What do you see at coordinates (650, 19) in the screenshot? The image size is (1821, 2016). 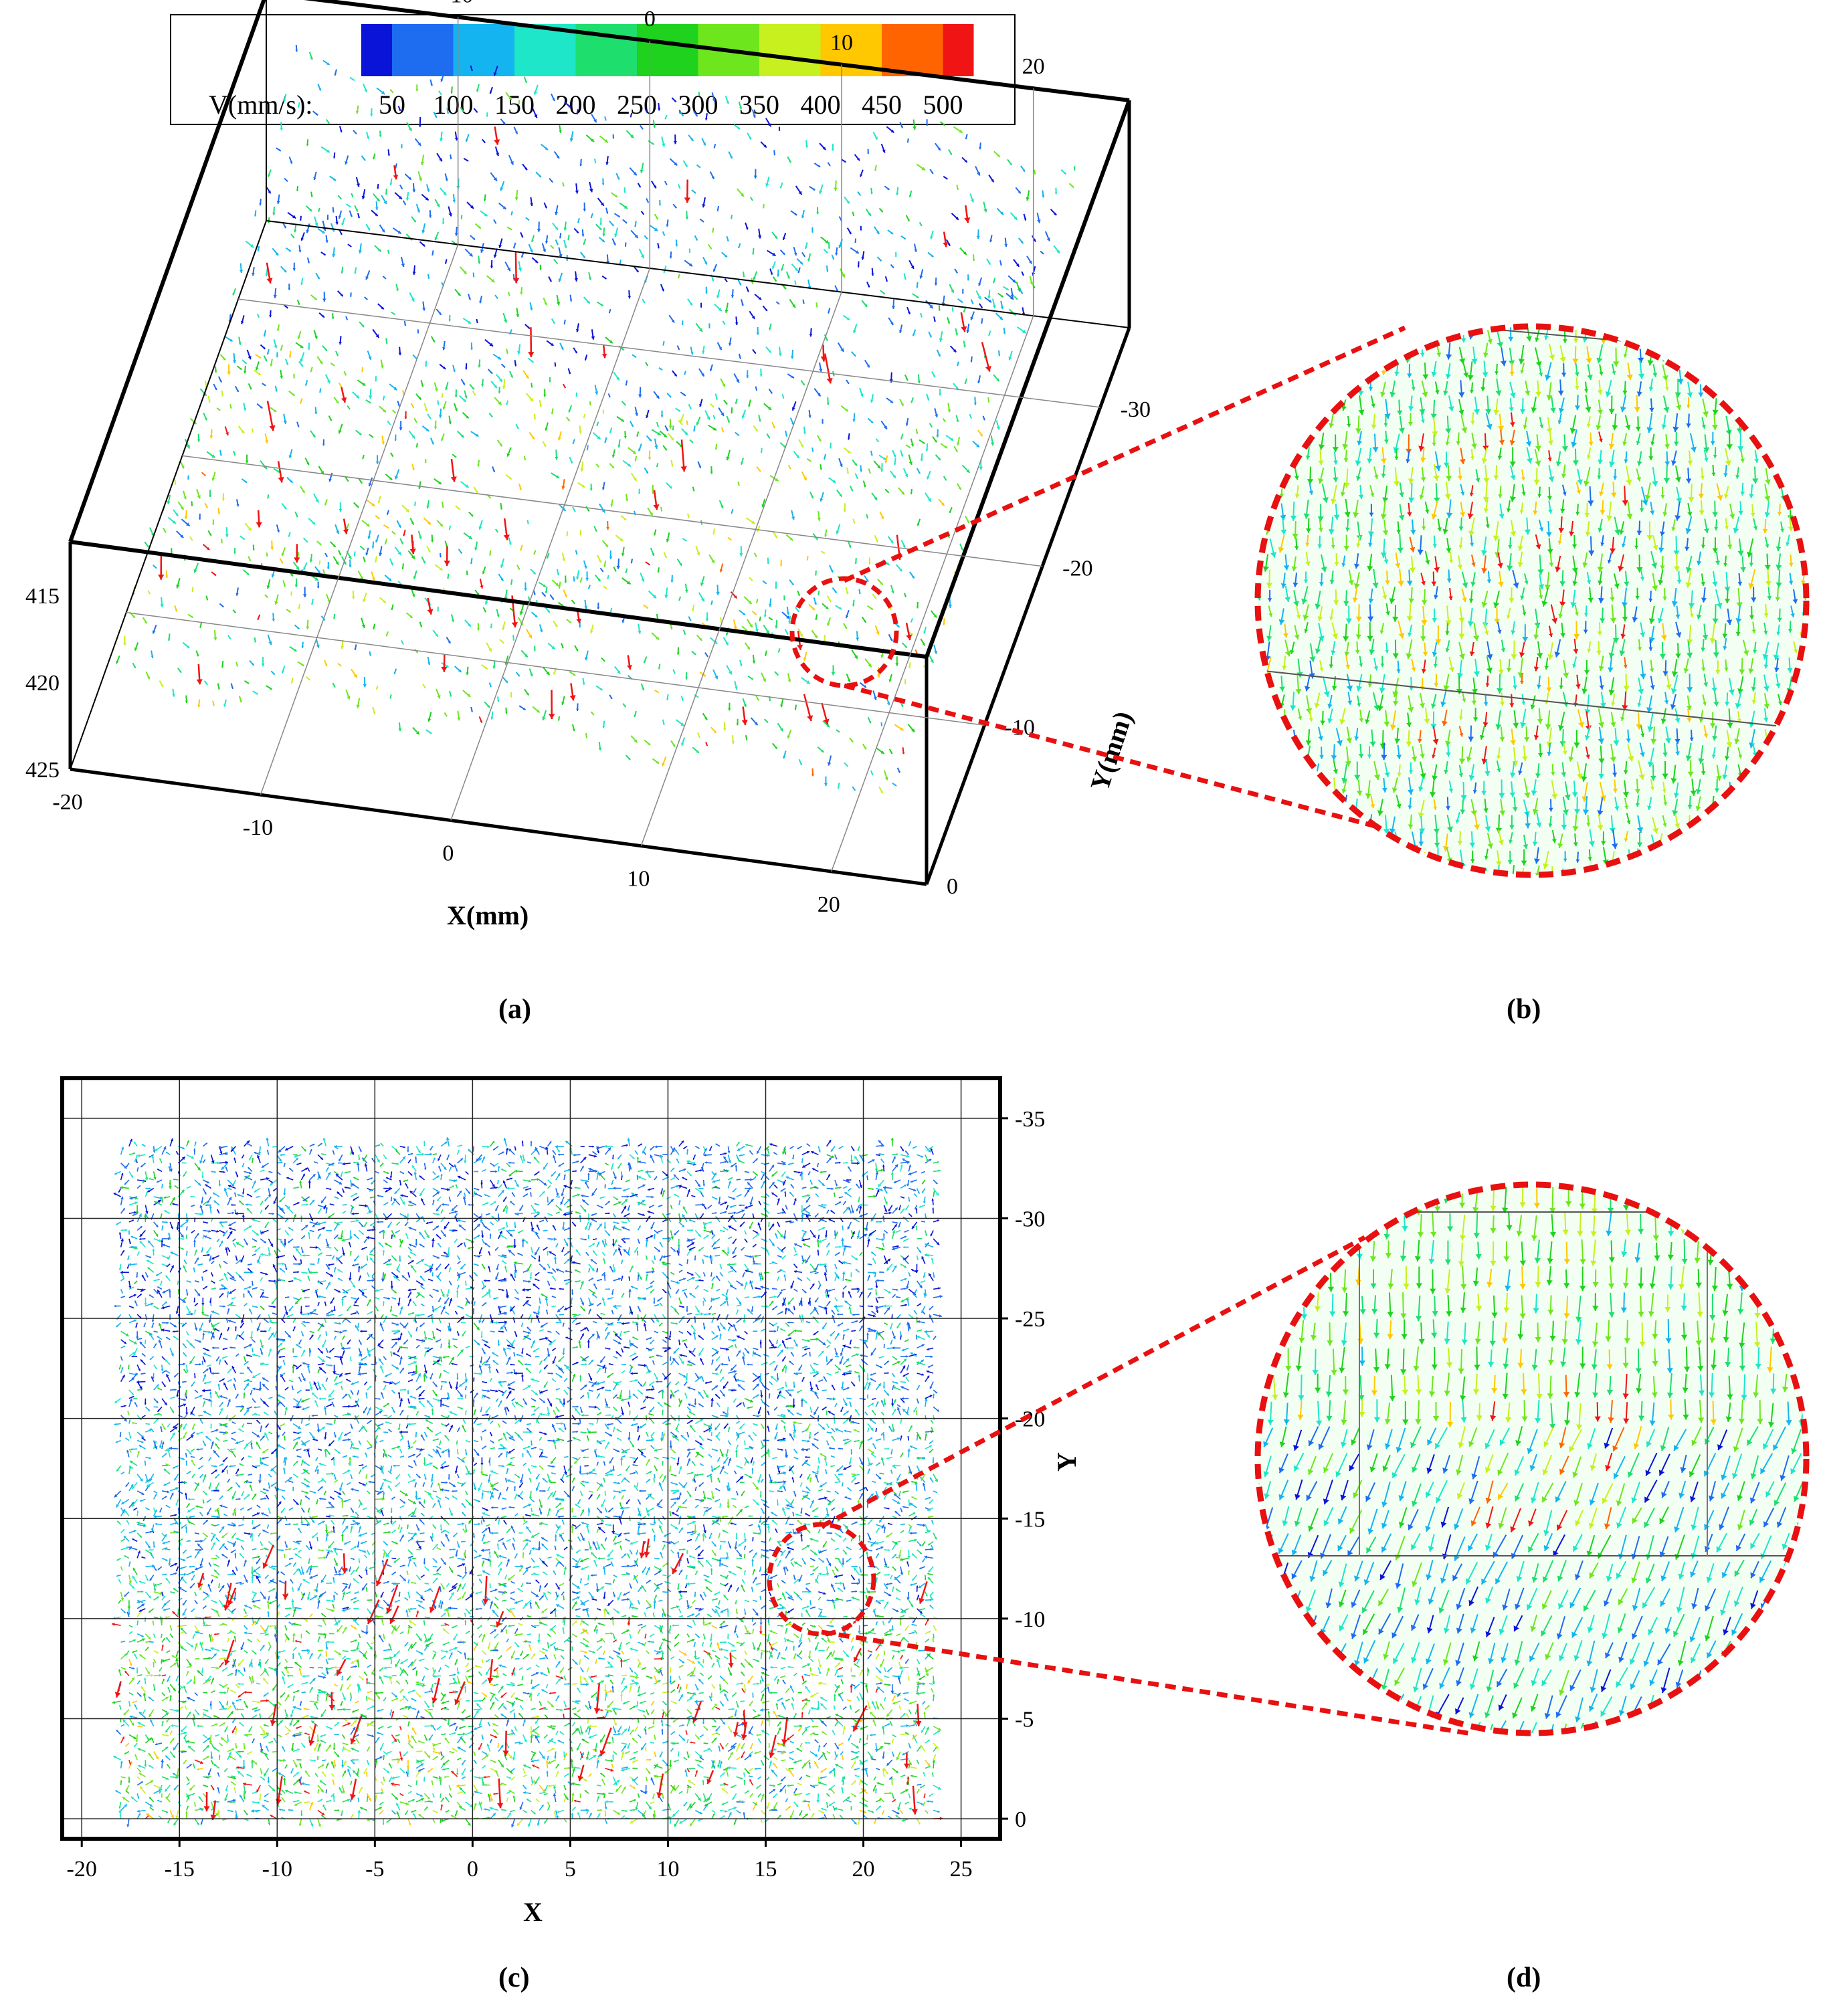 I see `panel-a-toptick: 0` at bounding box center [650, 19].